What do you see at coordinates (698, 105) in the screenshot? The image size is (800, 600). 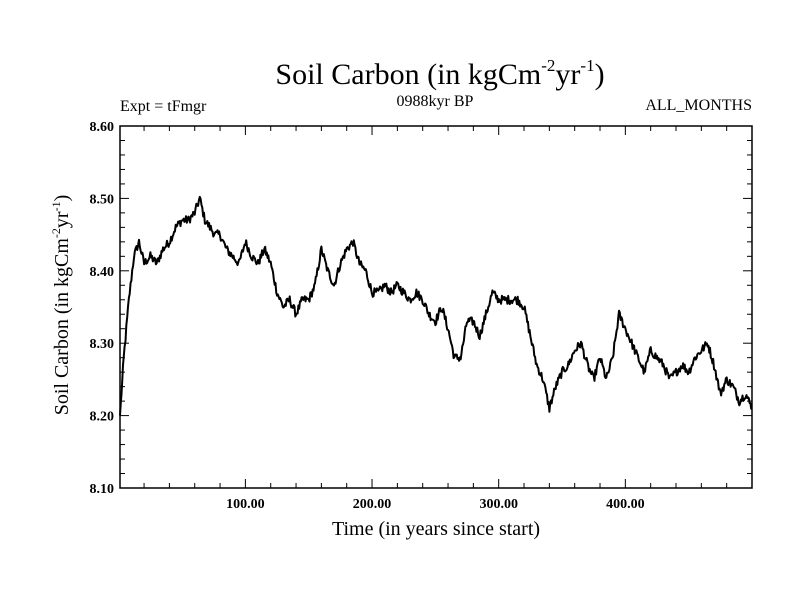 I see `months-note: ALL_MONTHS` at bounding box center [698, 105].